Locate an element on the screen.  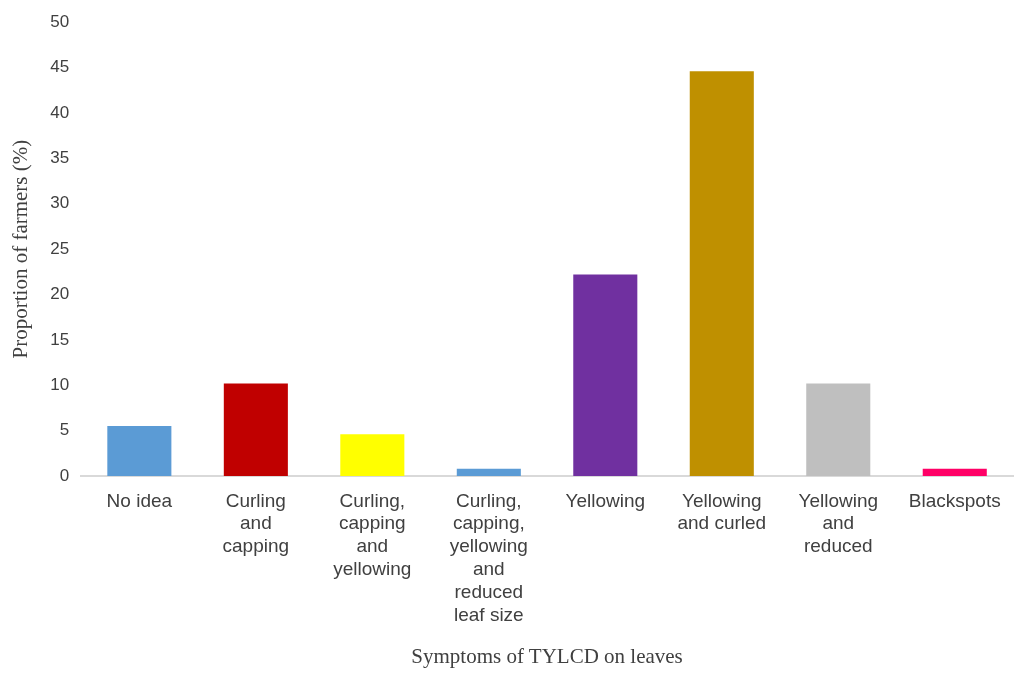
x-tick-label: Curling, capping, yellowing and reduced leaf size is located at coordinates (488, 557).